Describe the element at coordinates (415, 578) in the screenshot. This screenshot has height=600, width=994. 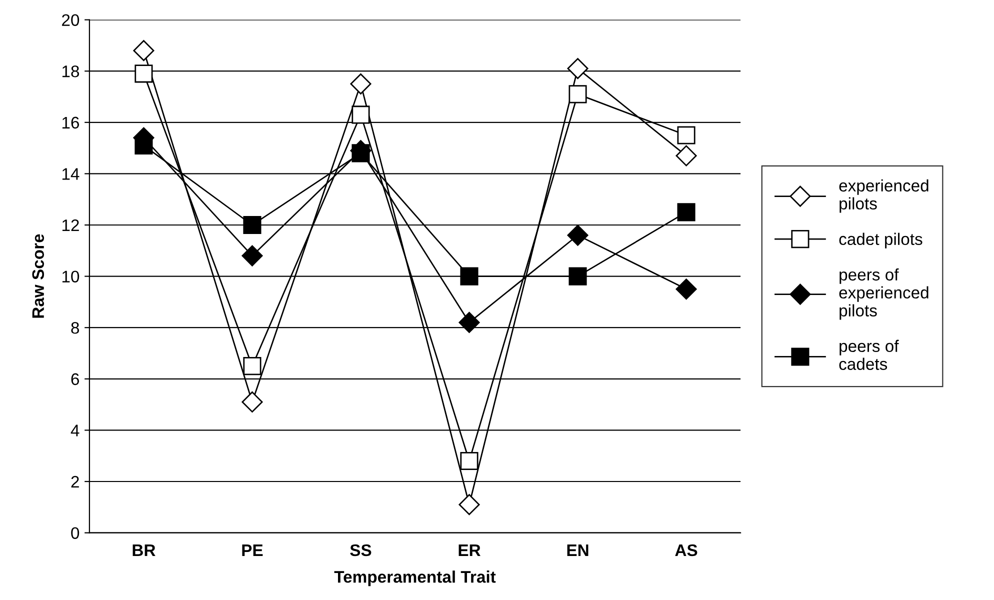
I see `x-axis-title: Temperamental Trait` at that location.